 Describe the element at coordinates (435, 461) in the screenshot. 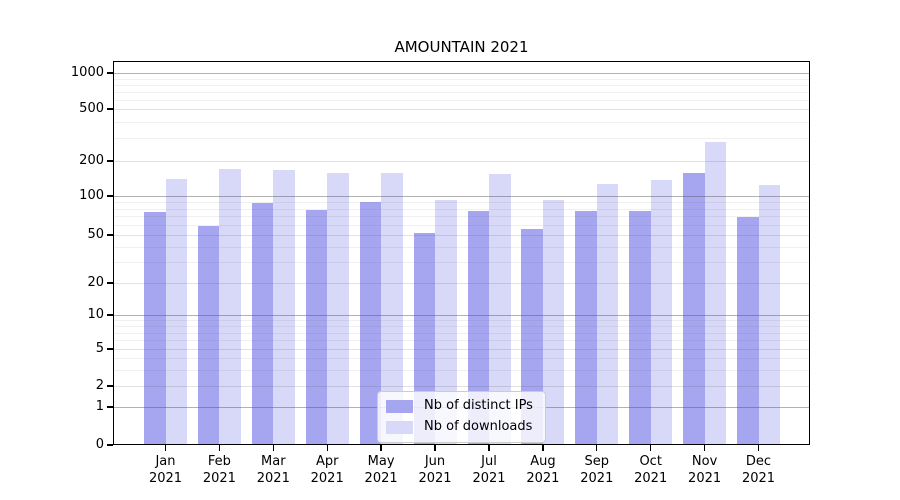

I see `x-tick-label-line: Jun` at that location.